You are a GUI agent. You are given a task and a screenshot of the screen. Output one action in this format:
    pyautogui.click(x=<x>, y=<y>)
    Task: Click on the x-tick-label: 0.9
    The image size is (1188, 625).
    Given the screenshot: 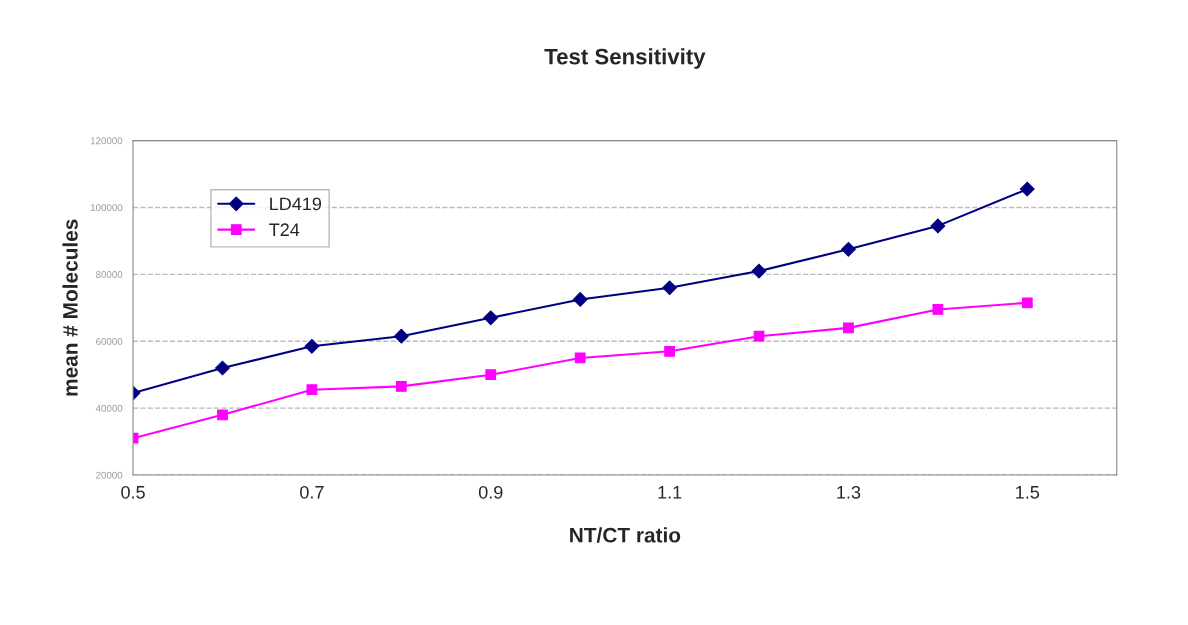 What is the action you would take?
    pyautogui.click(x=490, y=492)
    